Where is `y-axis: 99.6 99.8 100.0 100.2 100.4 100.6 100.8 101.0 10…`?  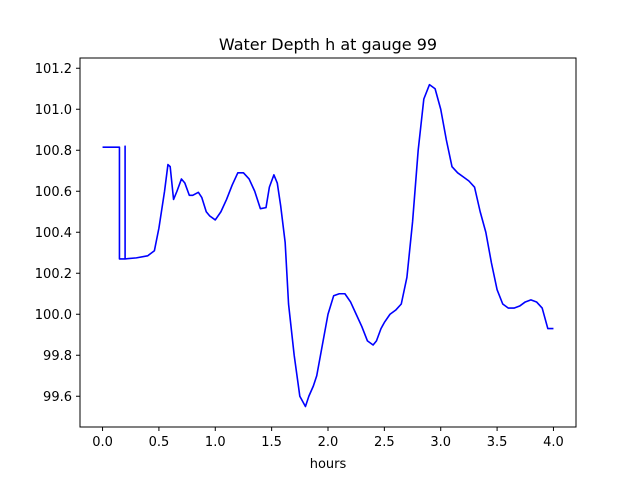 y-axis: 99.6 99.8 100.0 100.2 100.4 100.6 100.8 101.0 10… is located at coordinates (57, 233).